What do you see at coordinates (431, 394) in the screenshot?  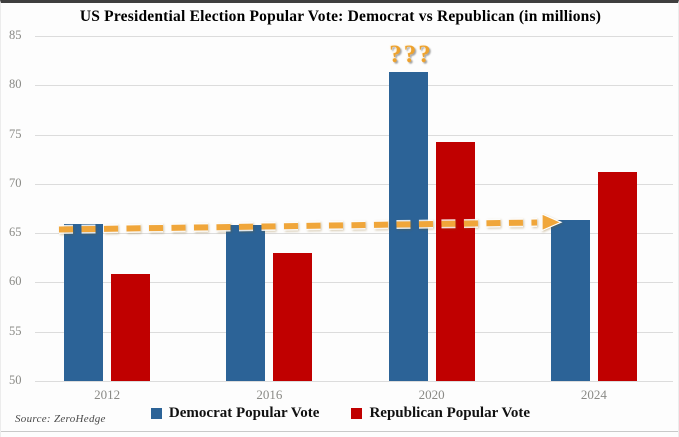 I see `x-tick-label-2020: 2020` at bounding box center [431, 394].